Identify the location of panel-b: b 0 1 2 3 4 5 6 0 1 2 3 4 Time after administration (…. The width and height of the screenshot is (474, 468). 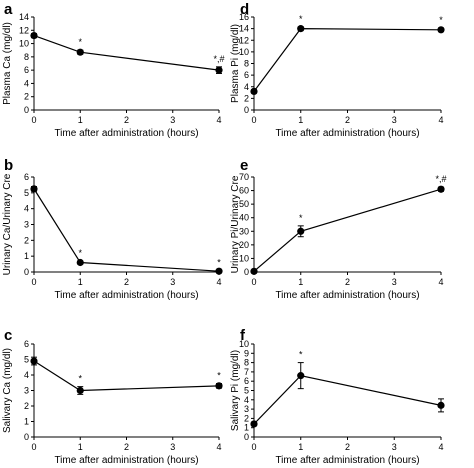
(112, 229).